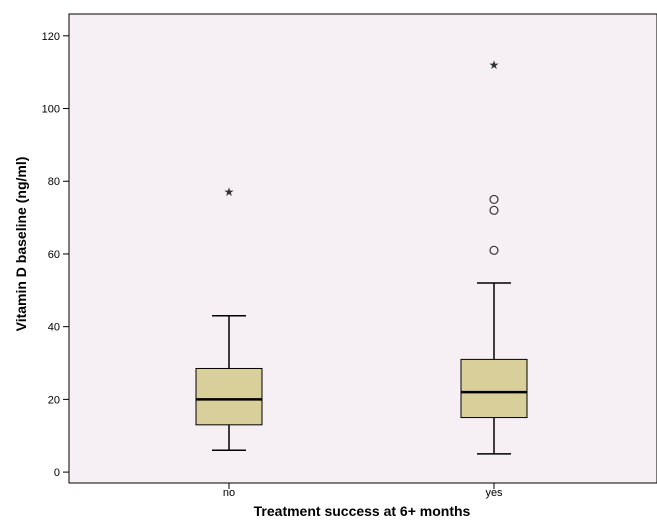  I want to click on box-group-yes: ★, so click(494, 256).